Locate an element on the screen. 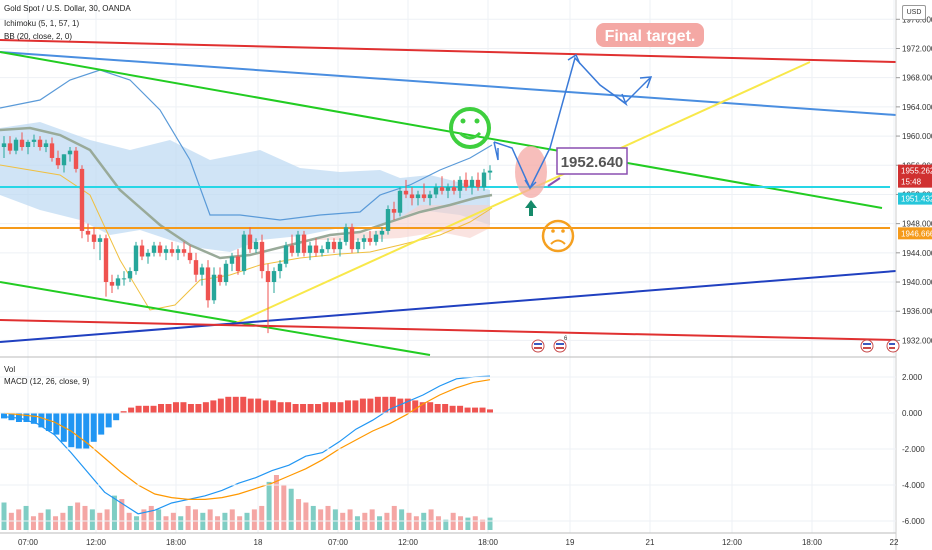  price-tick-label: 1940.000 is located at coordinates (917, 282).